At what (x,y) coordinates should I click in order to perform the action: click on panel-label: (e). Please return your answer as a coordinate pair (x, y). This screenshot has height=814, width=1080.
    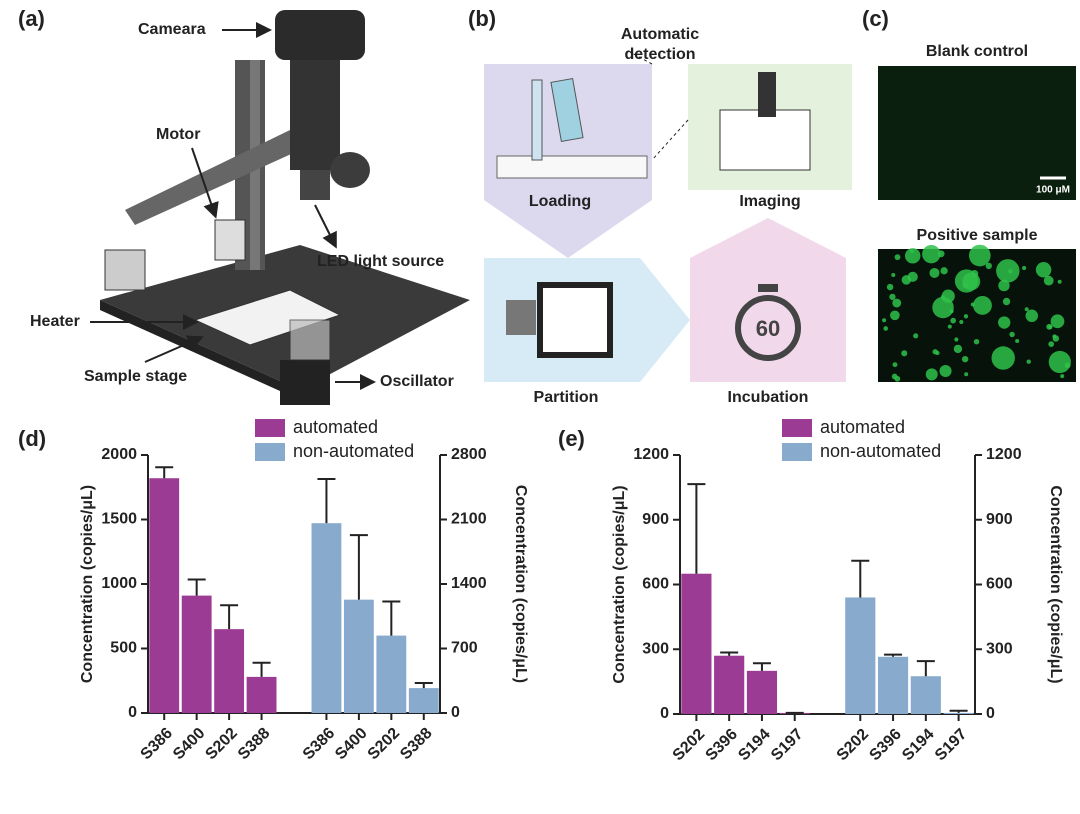
    Looking at the image, I should click on (571, 438).